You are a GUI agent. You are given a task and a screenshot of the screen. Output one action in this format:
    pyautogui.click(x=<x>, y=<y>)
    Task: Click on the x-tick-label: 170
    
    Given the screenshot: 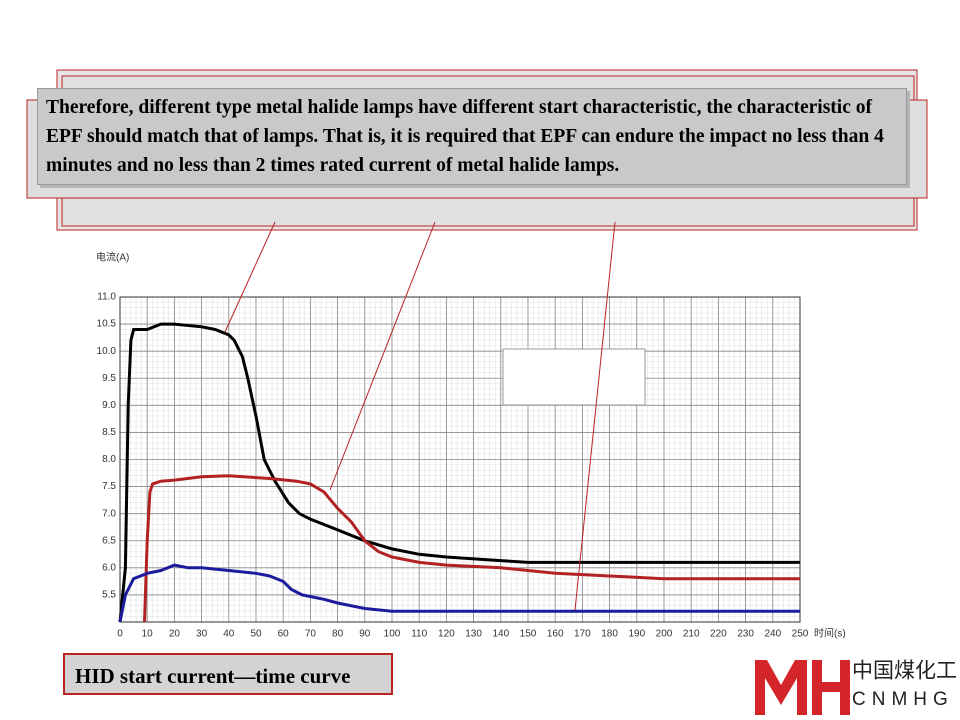 What is the action you would take?
    pyautogui.click(x=582, y=634)
    